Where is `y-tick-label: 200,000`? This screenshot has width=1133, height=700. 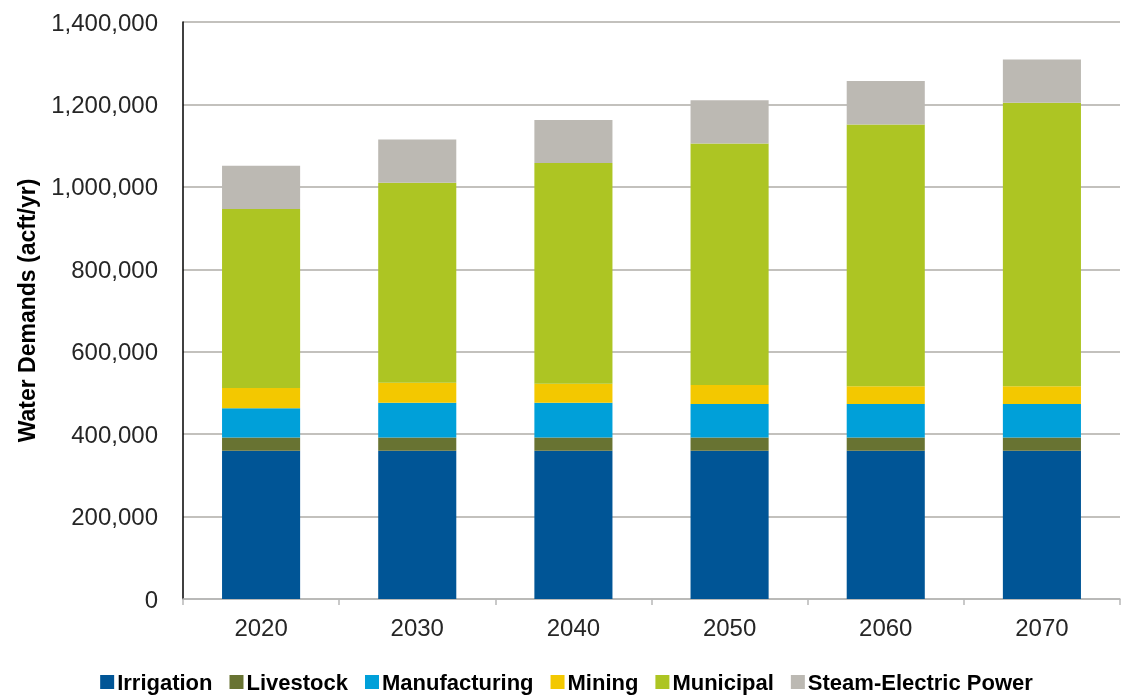
y-tick-label: 200,000 is located at coordinates (114, 517).